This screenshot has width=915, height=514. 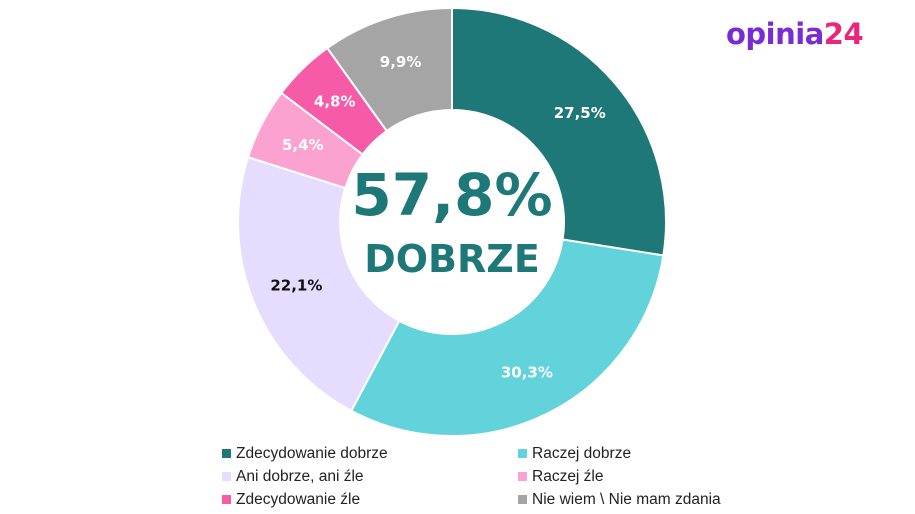 What do you see at coordinates (775, 34) in the screenshot?
I see `logo-text-opinia: opinia` at bounding box center [775, 34].